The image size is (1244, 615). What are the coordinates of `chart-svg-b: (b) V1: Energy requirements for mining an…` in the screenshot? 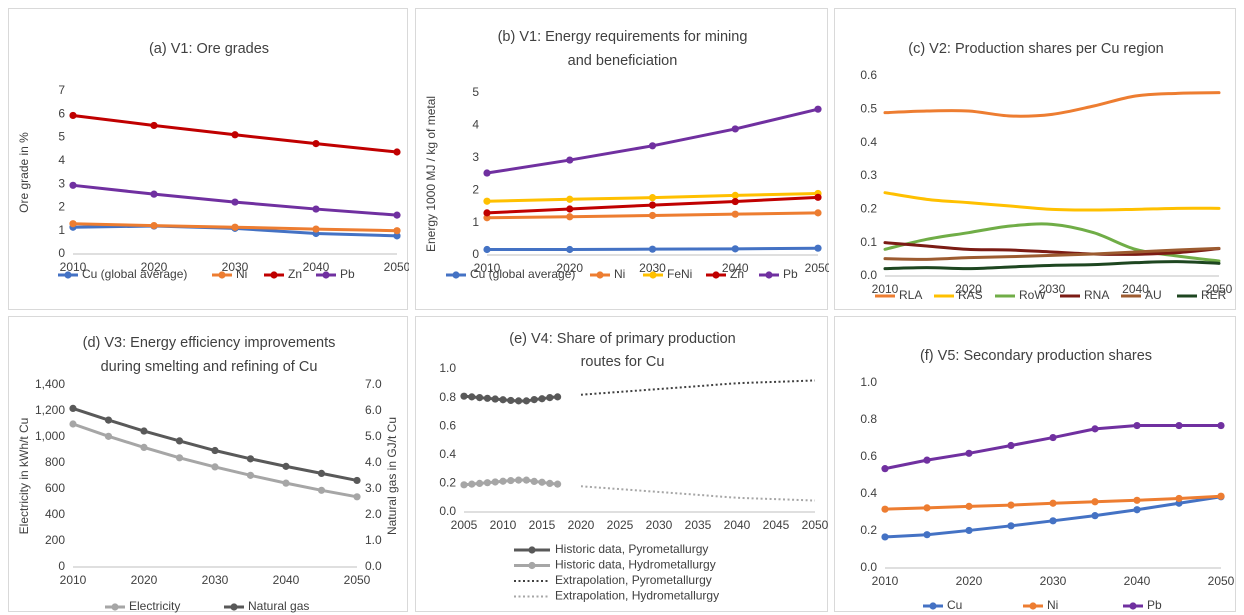 It's located at (626, 155).